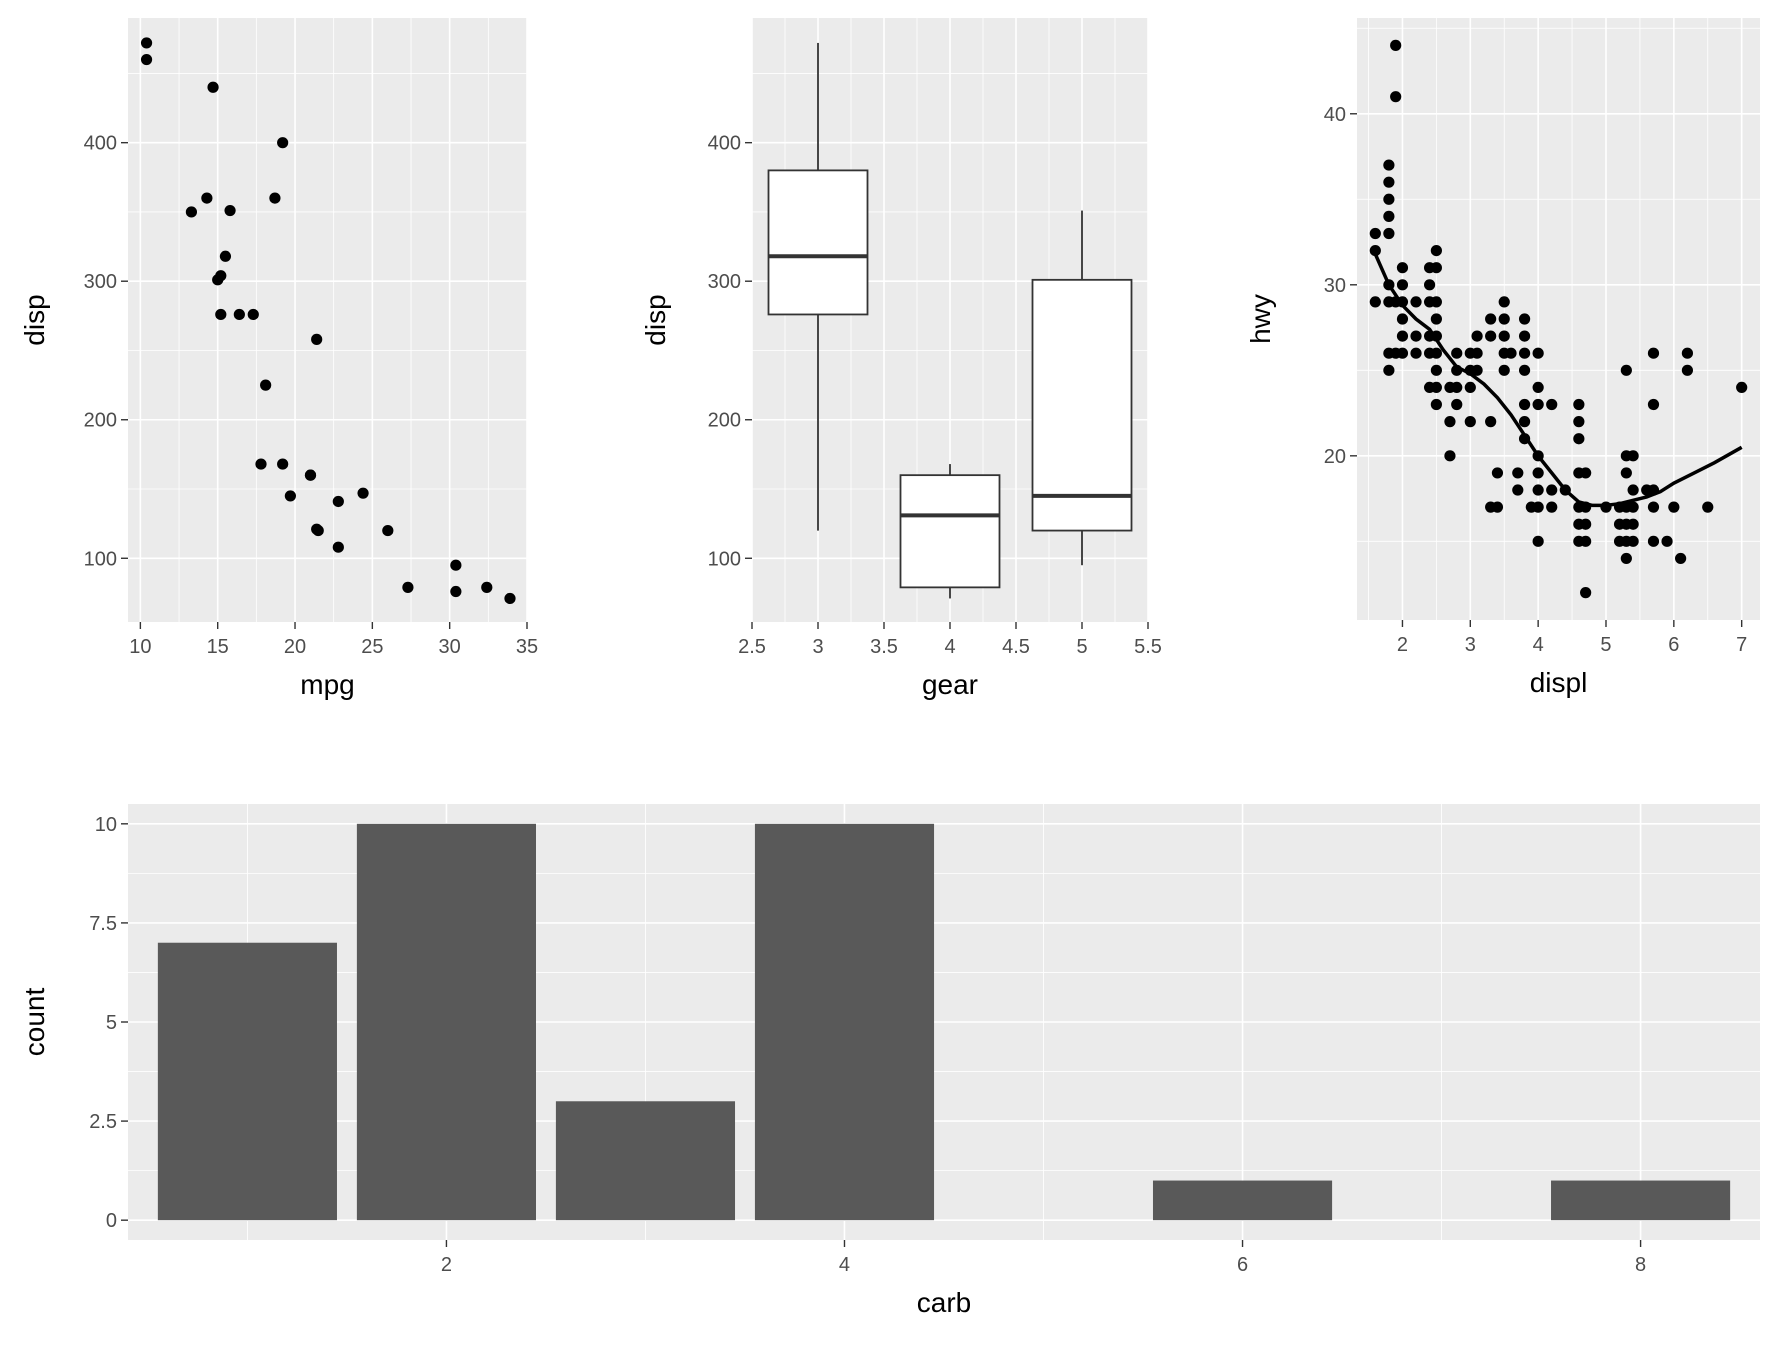 Image resolution: width=1771 pixels, height=1370 pixels. I want to click on panel-p1: 10 15 20 25 30 35 100 200 300 400 mpg disp, so click(278, 359).